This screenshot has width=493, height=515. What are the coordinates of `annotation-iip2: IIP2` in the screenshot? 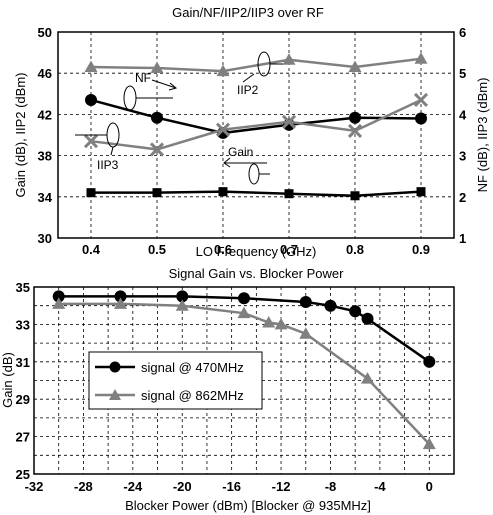 It's located at (260, 74).